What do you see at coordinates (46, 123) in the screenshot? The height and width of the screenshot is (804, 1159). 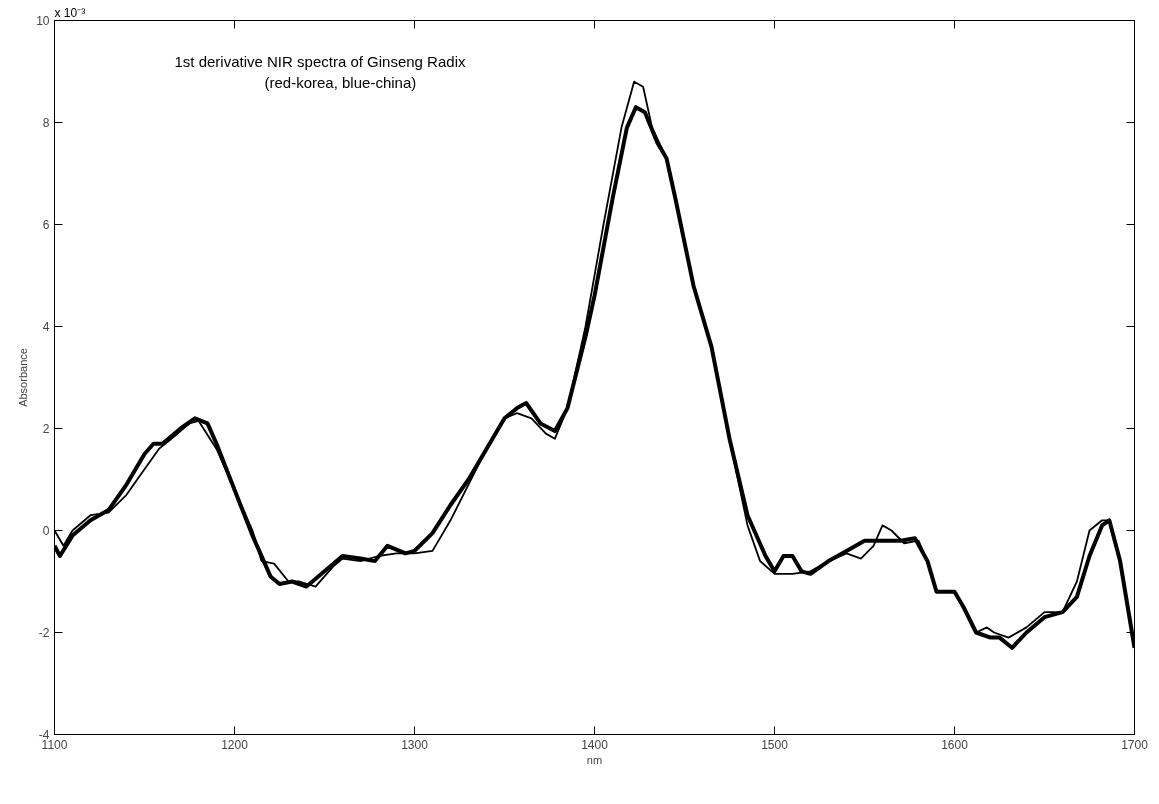 I see `y-tick-label: 8` at bounding box center [46, 123].